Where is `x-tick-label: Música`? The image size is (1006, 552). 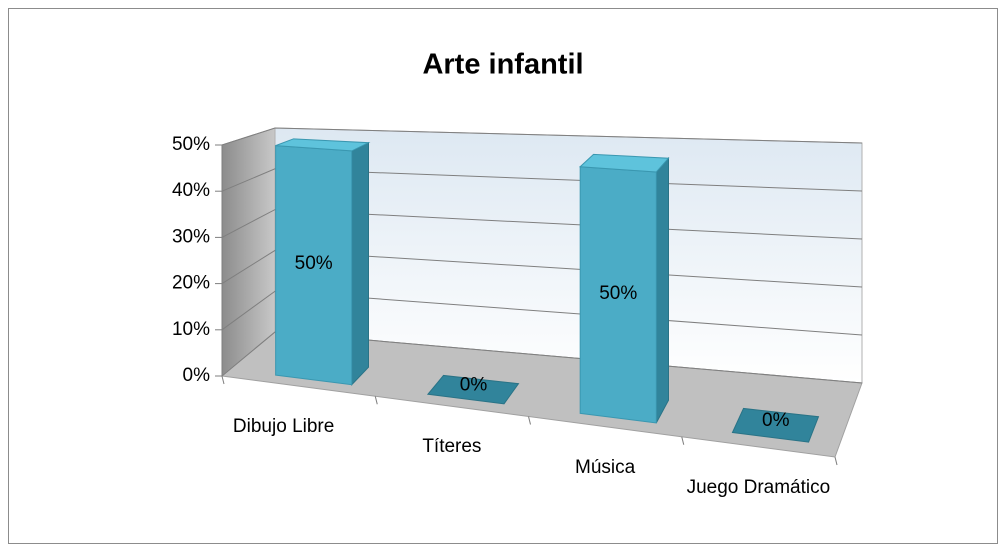
x-tick-label: Música is located at coordinates (605, 467).